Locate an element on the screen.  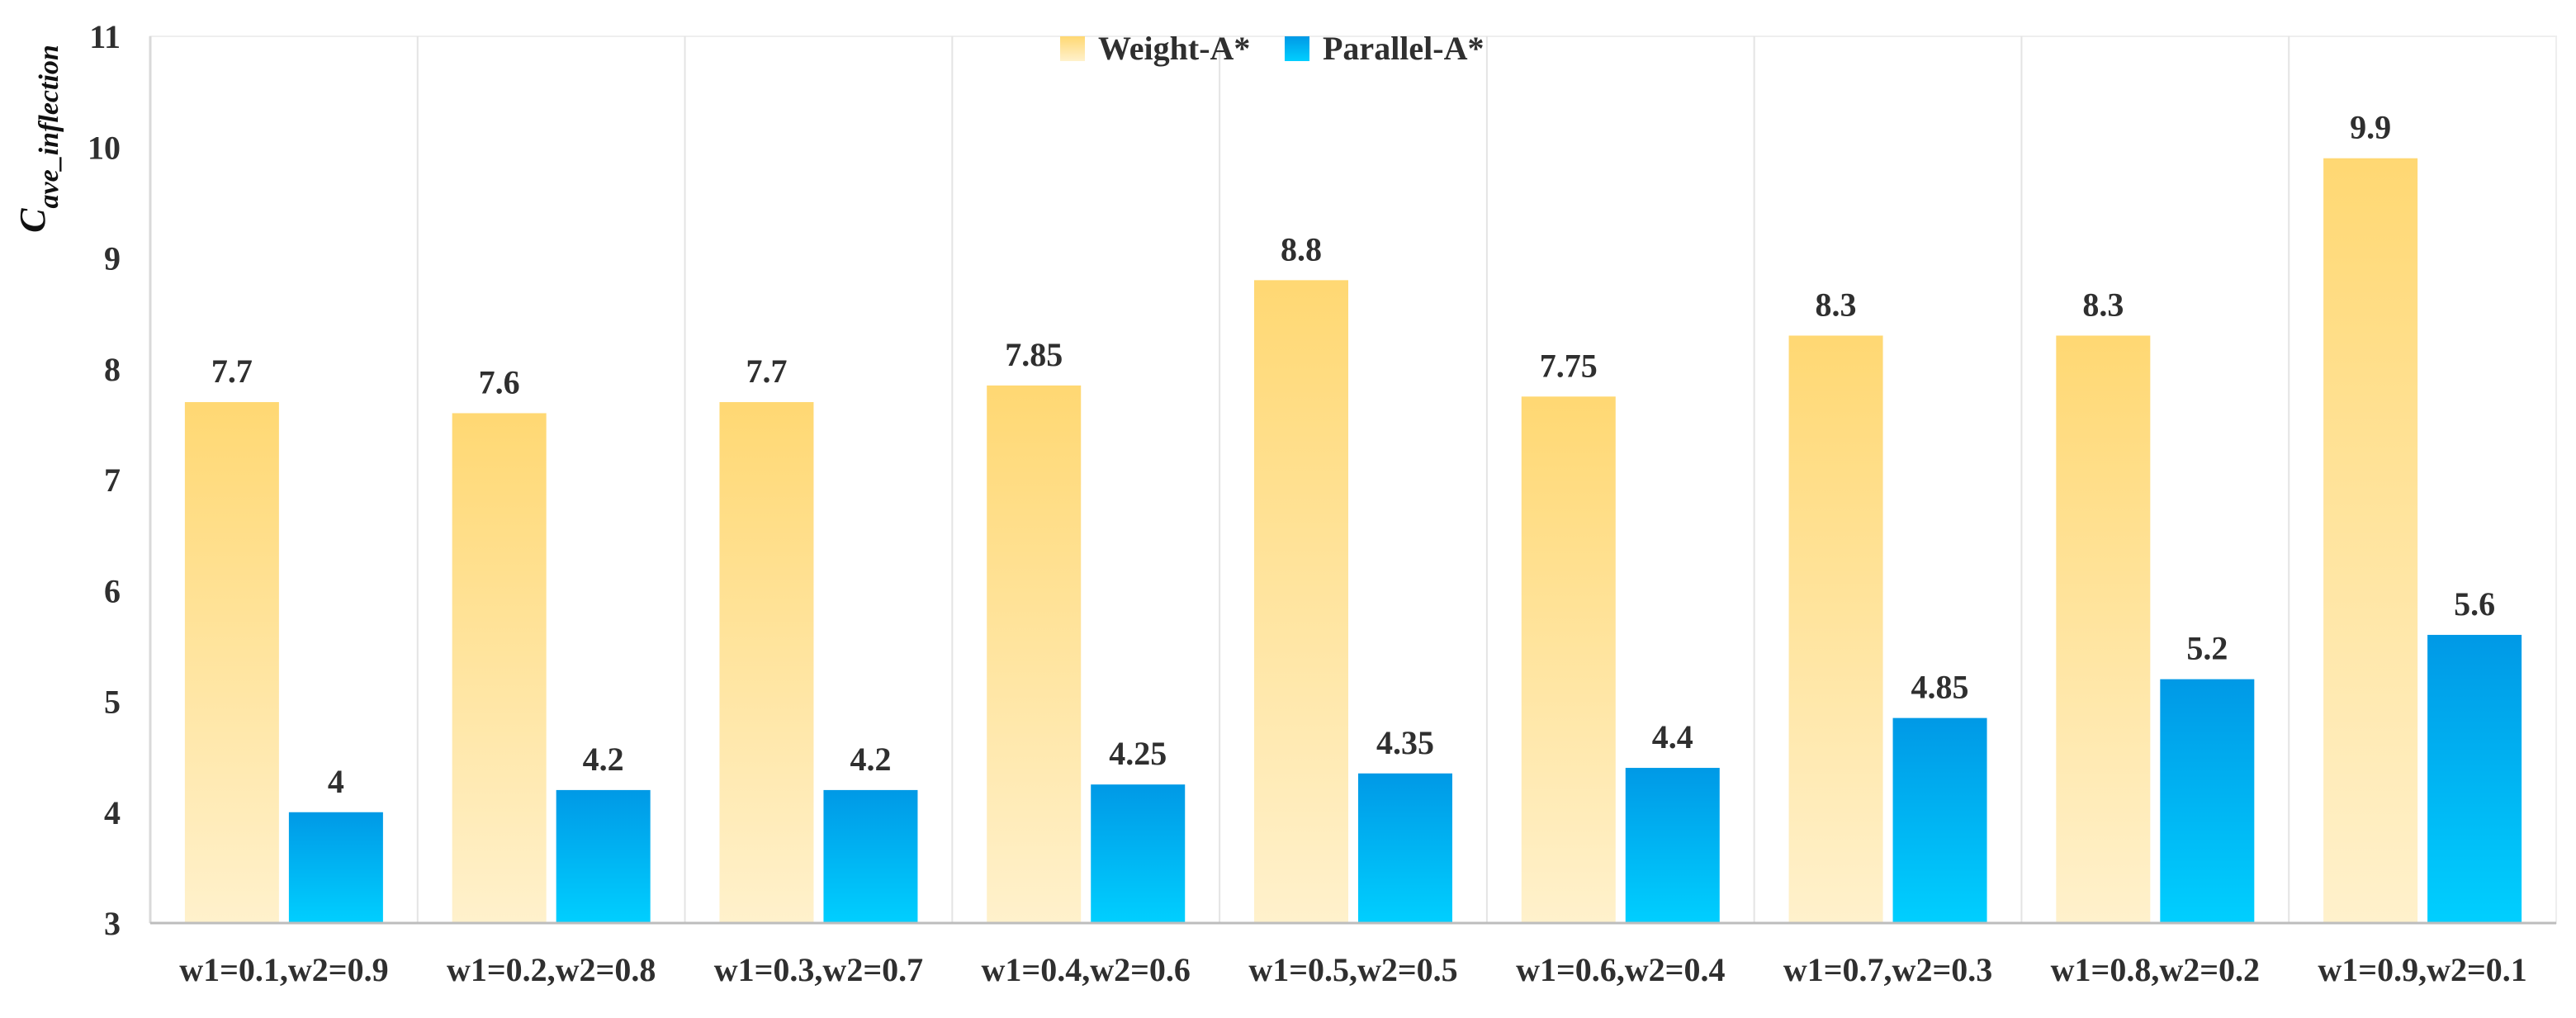
y-tick-label: 10 is located at coordinates (104, 147).